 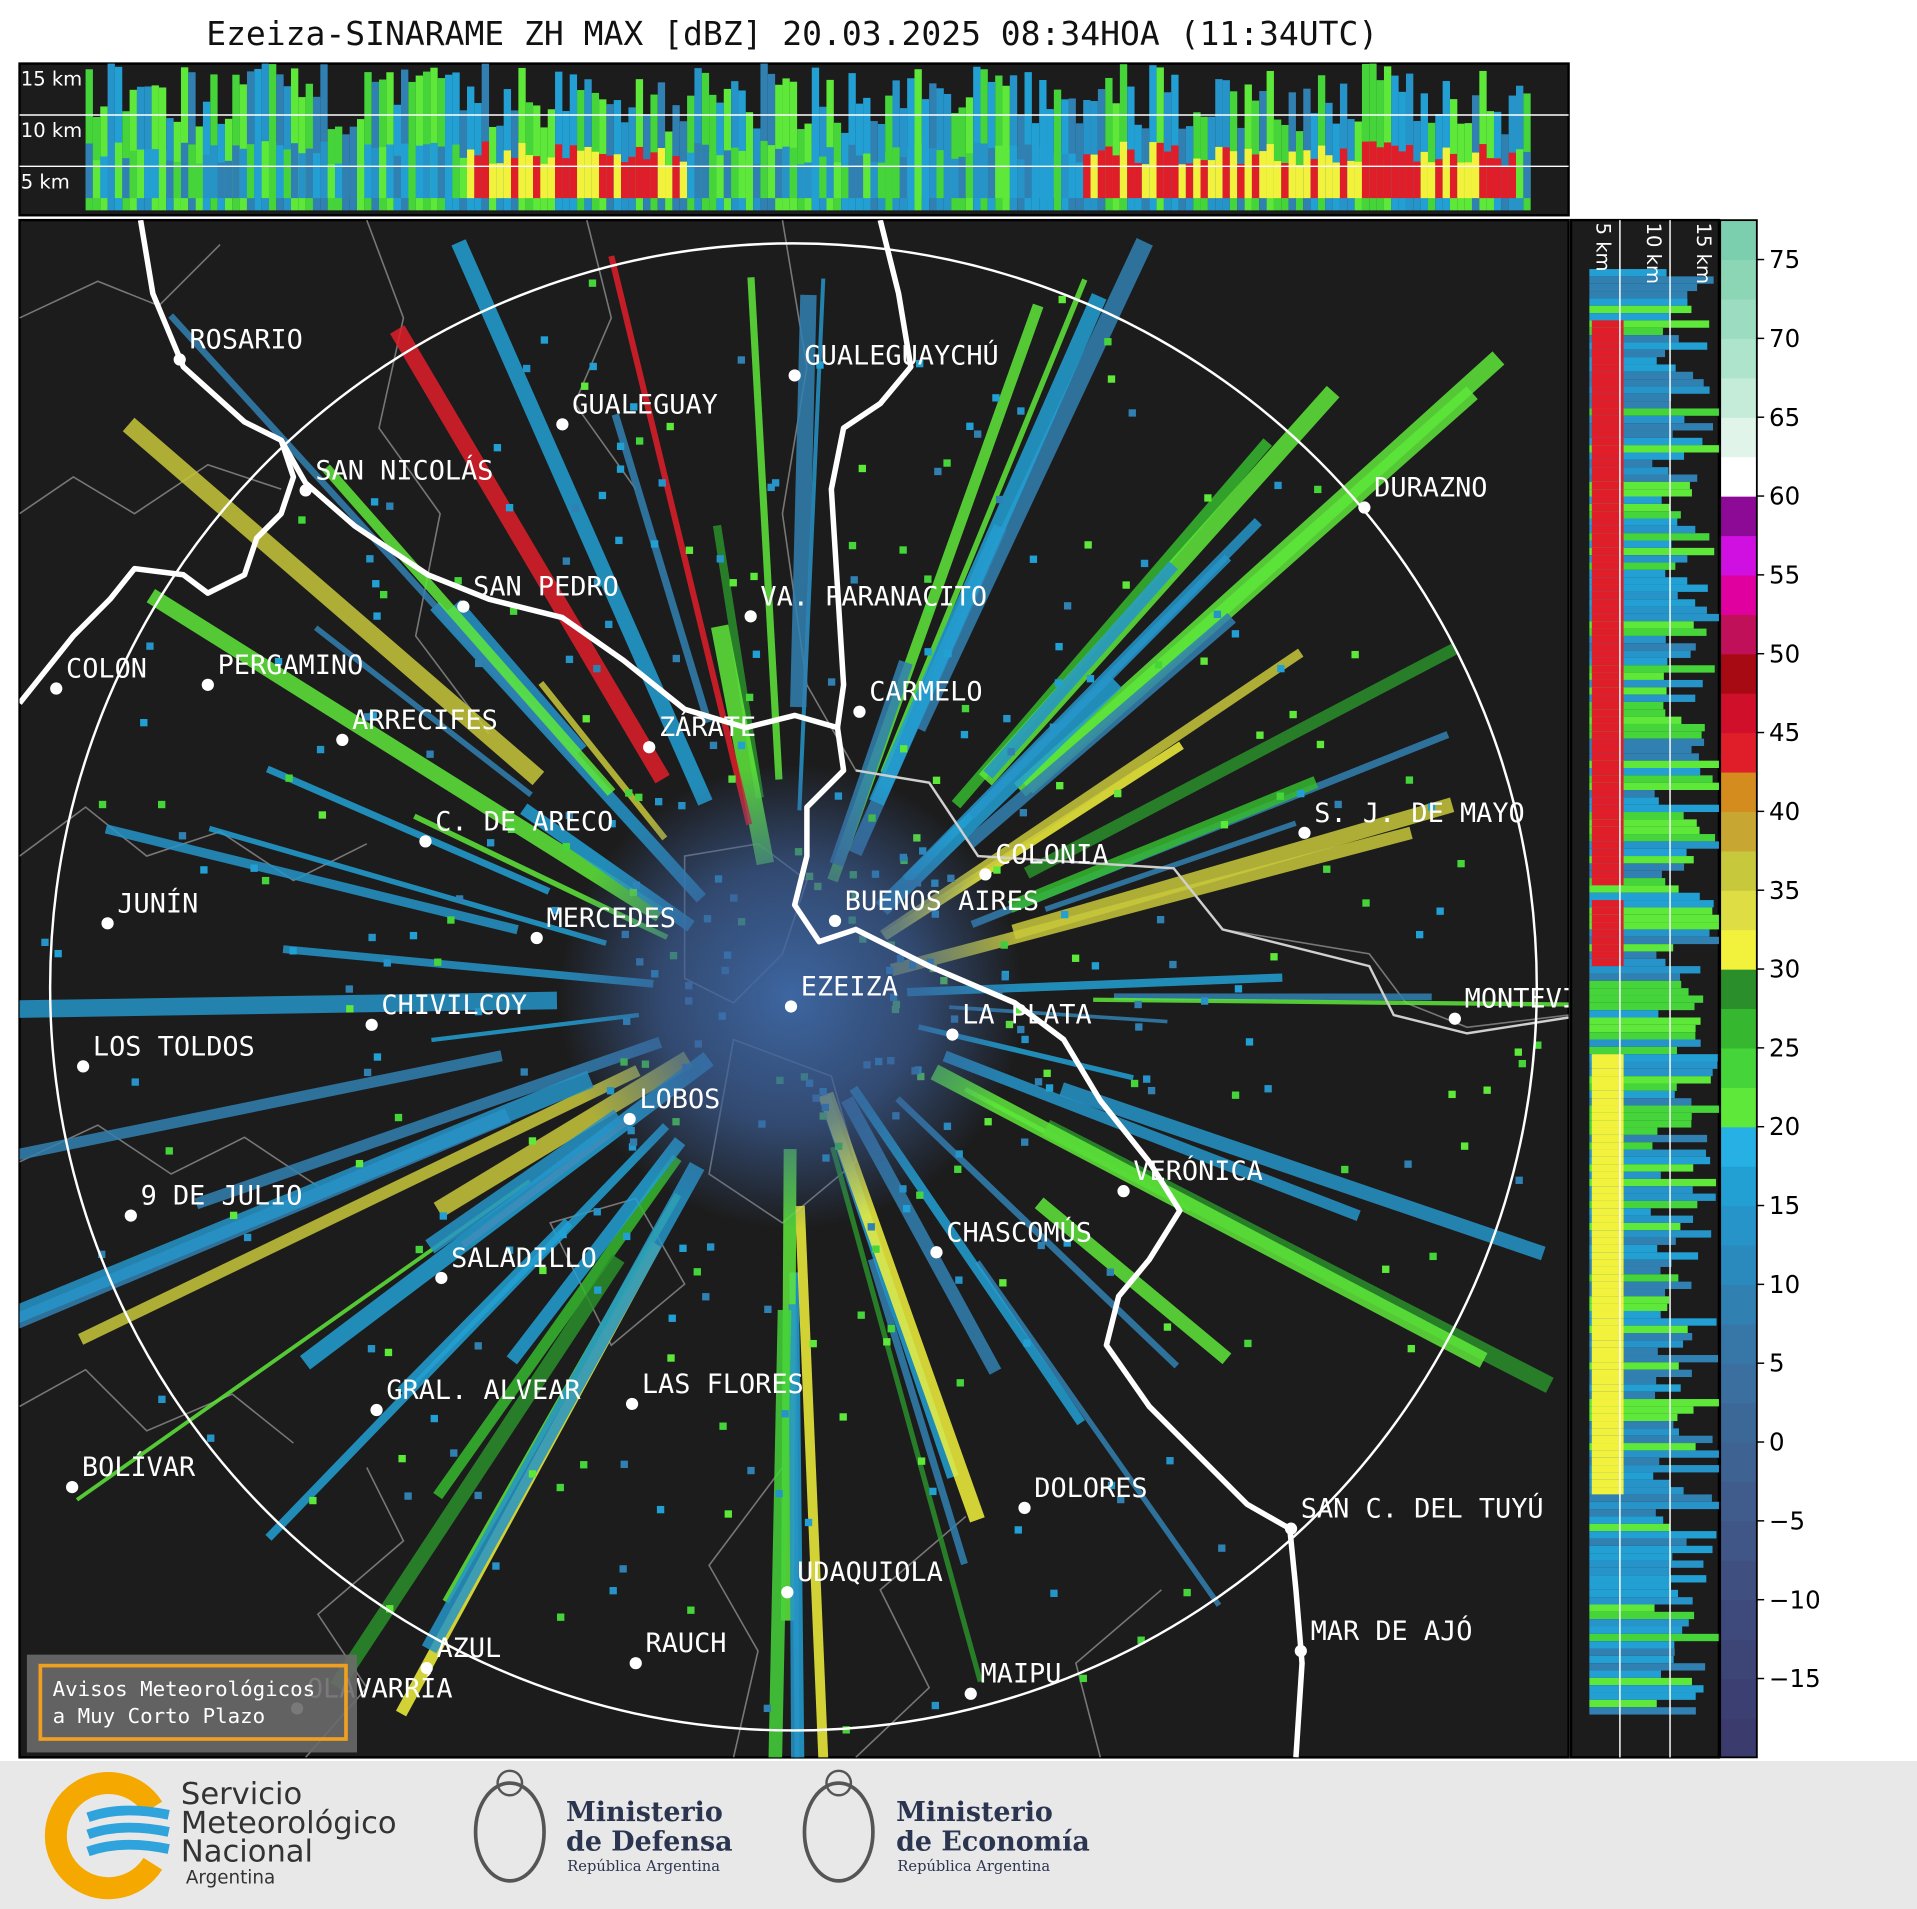 I want to click on colorbar-tick-label: 0, so click(x=1777, y=1442).